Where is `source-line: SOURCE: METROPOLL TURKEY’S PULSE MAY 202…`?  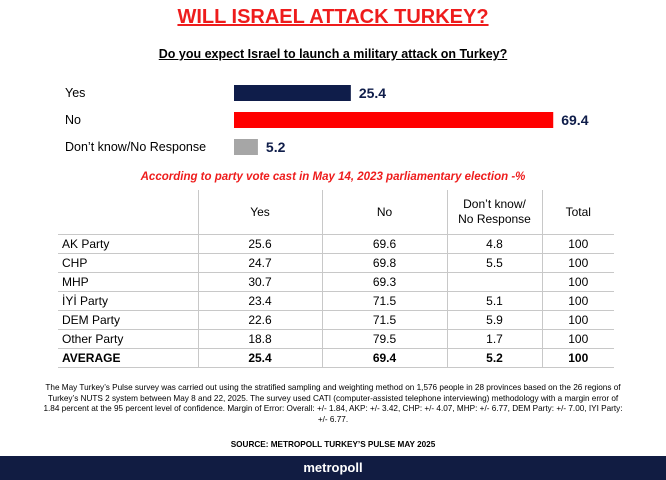 source-line: SOURCE: METROPOLL TURKEY’S PULSE MAY 202… is located at coordinates (333, 444).